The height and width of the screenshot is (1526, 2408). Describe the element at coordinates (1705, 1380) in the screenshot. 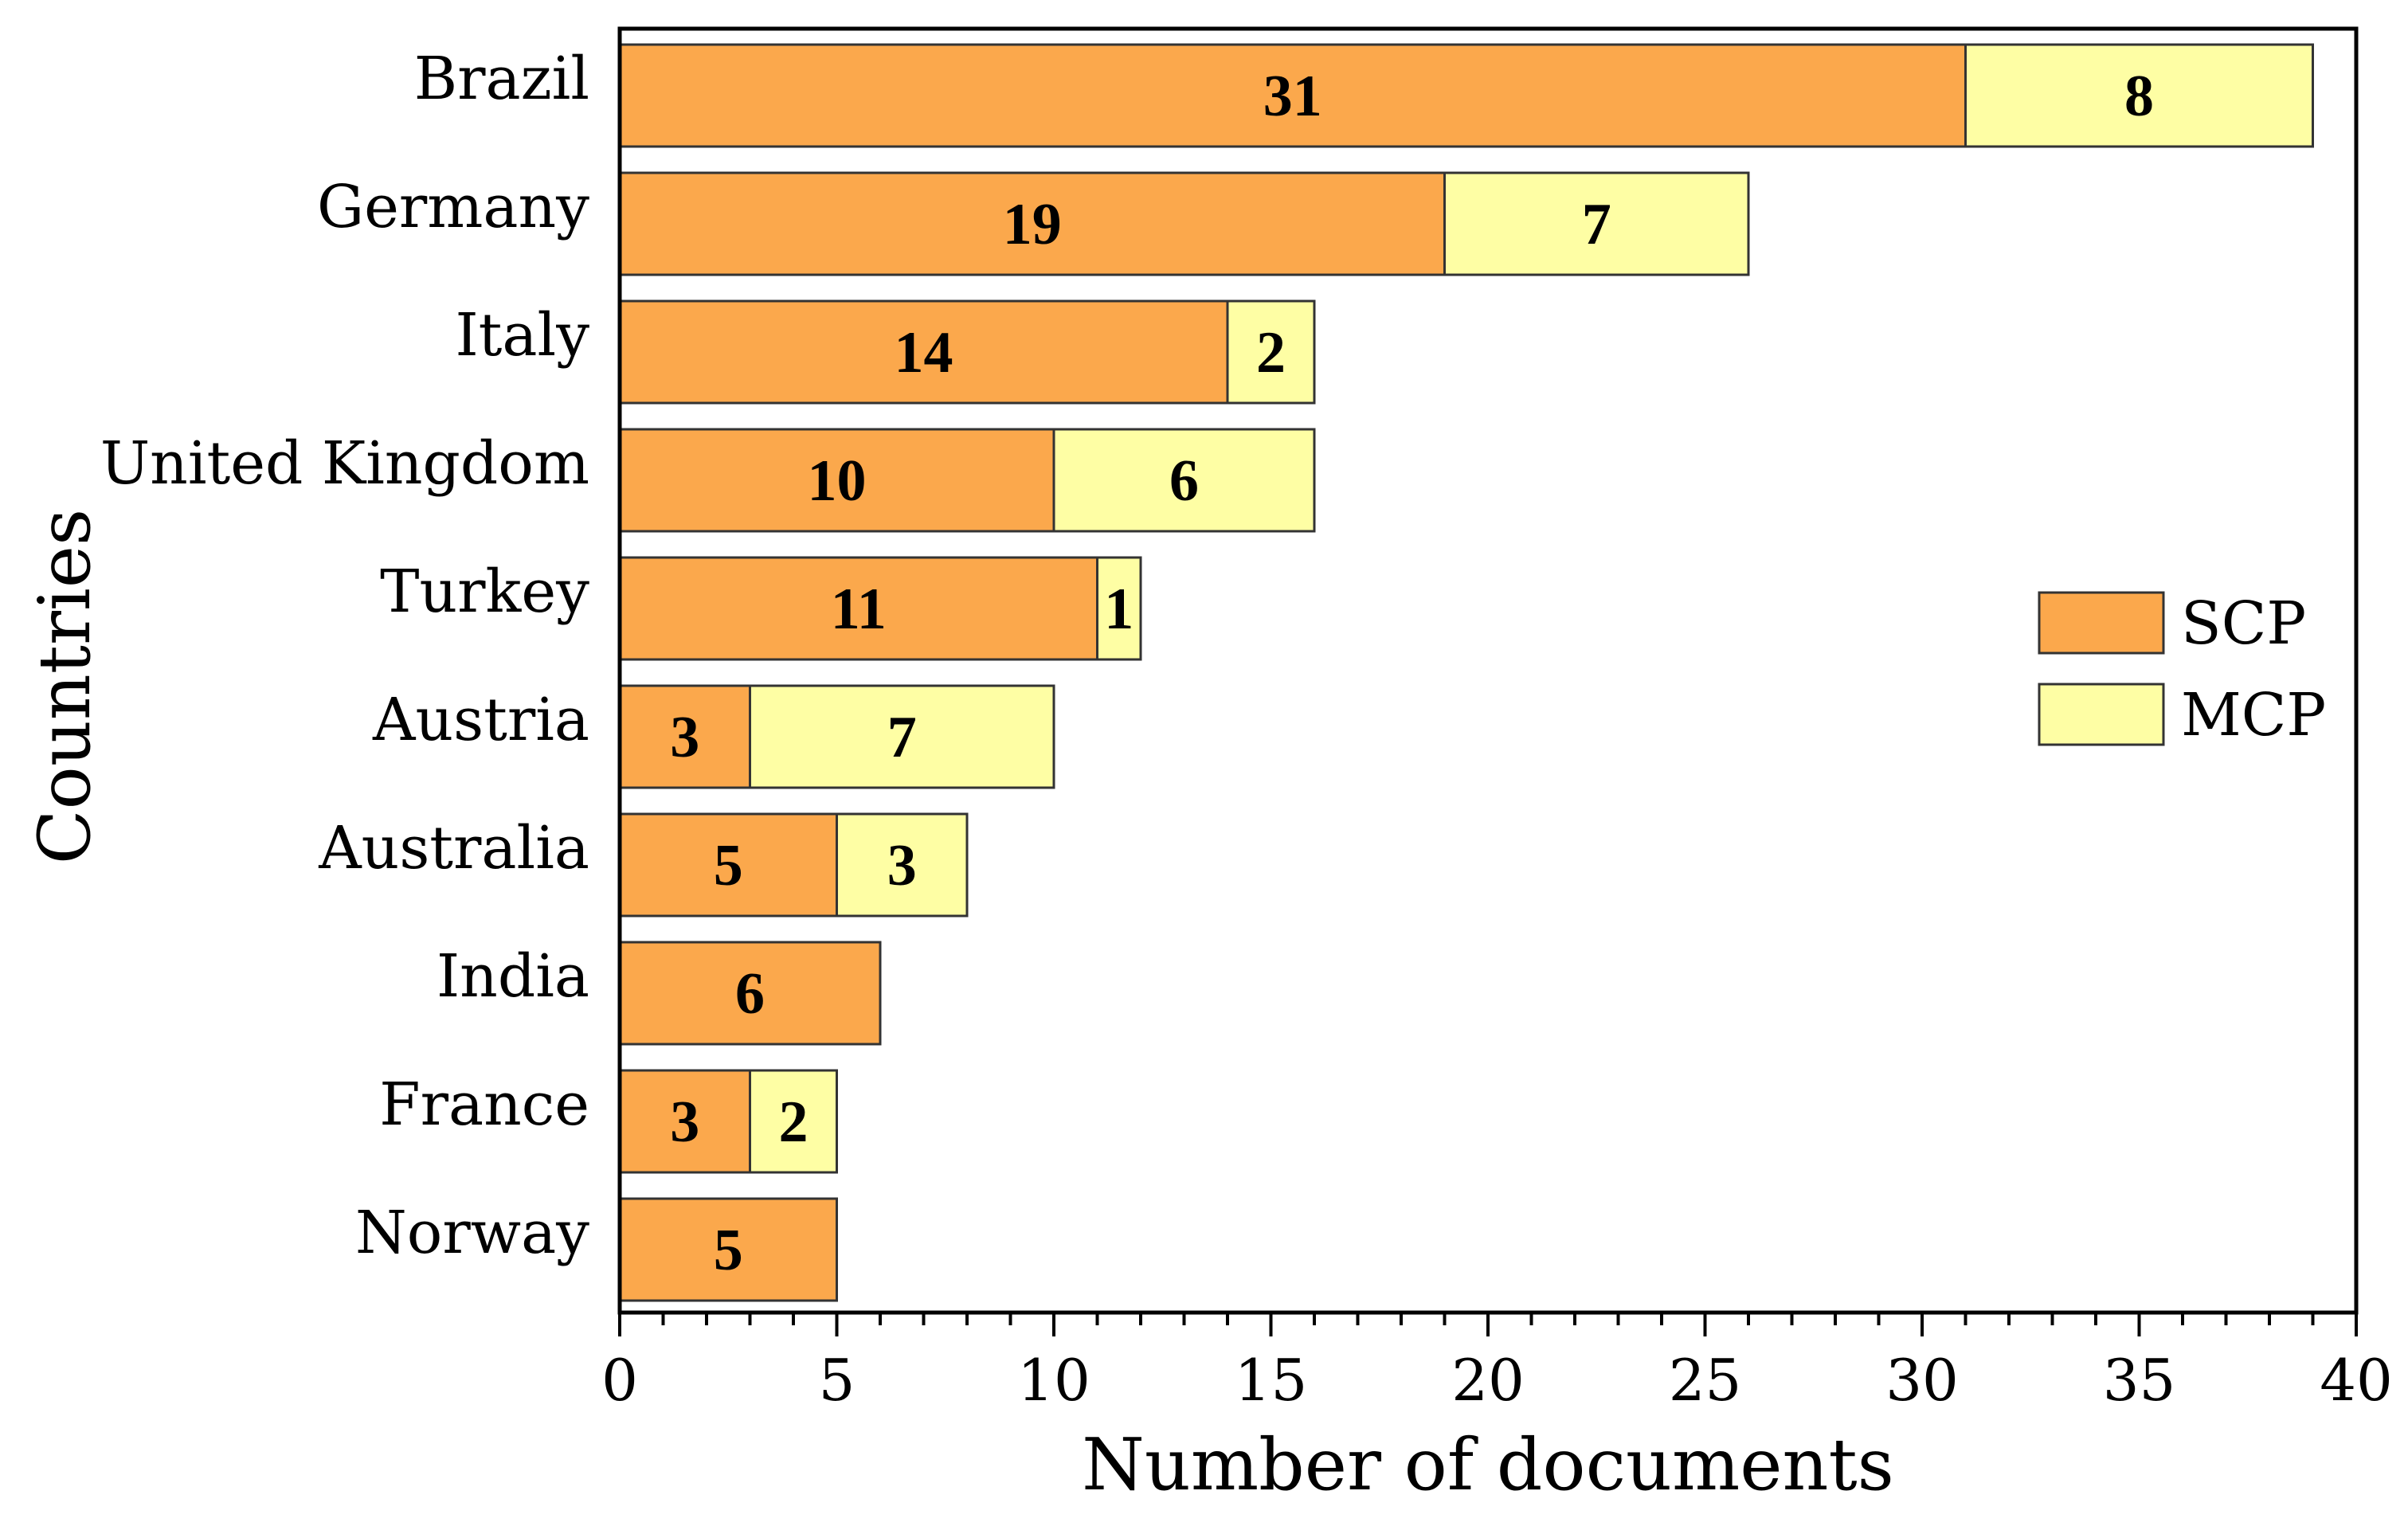

I see `x-tick-label: 25` at that location.